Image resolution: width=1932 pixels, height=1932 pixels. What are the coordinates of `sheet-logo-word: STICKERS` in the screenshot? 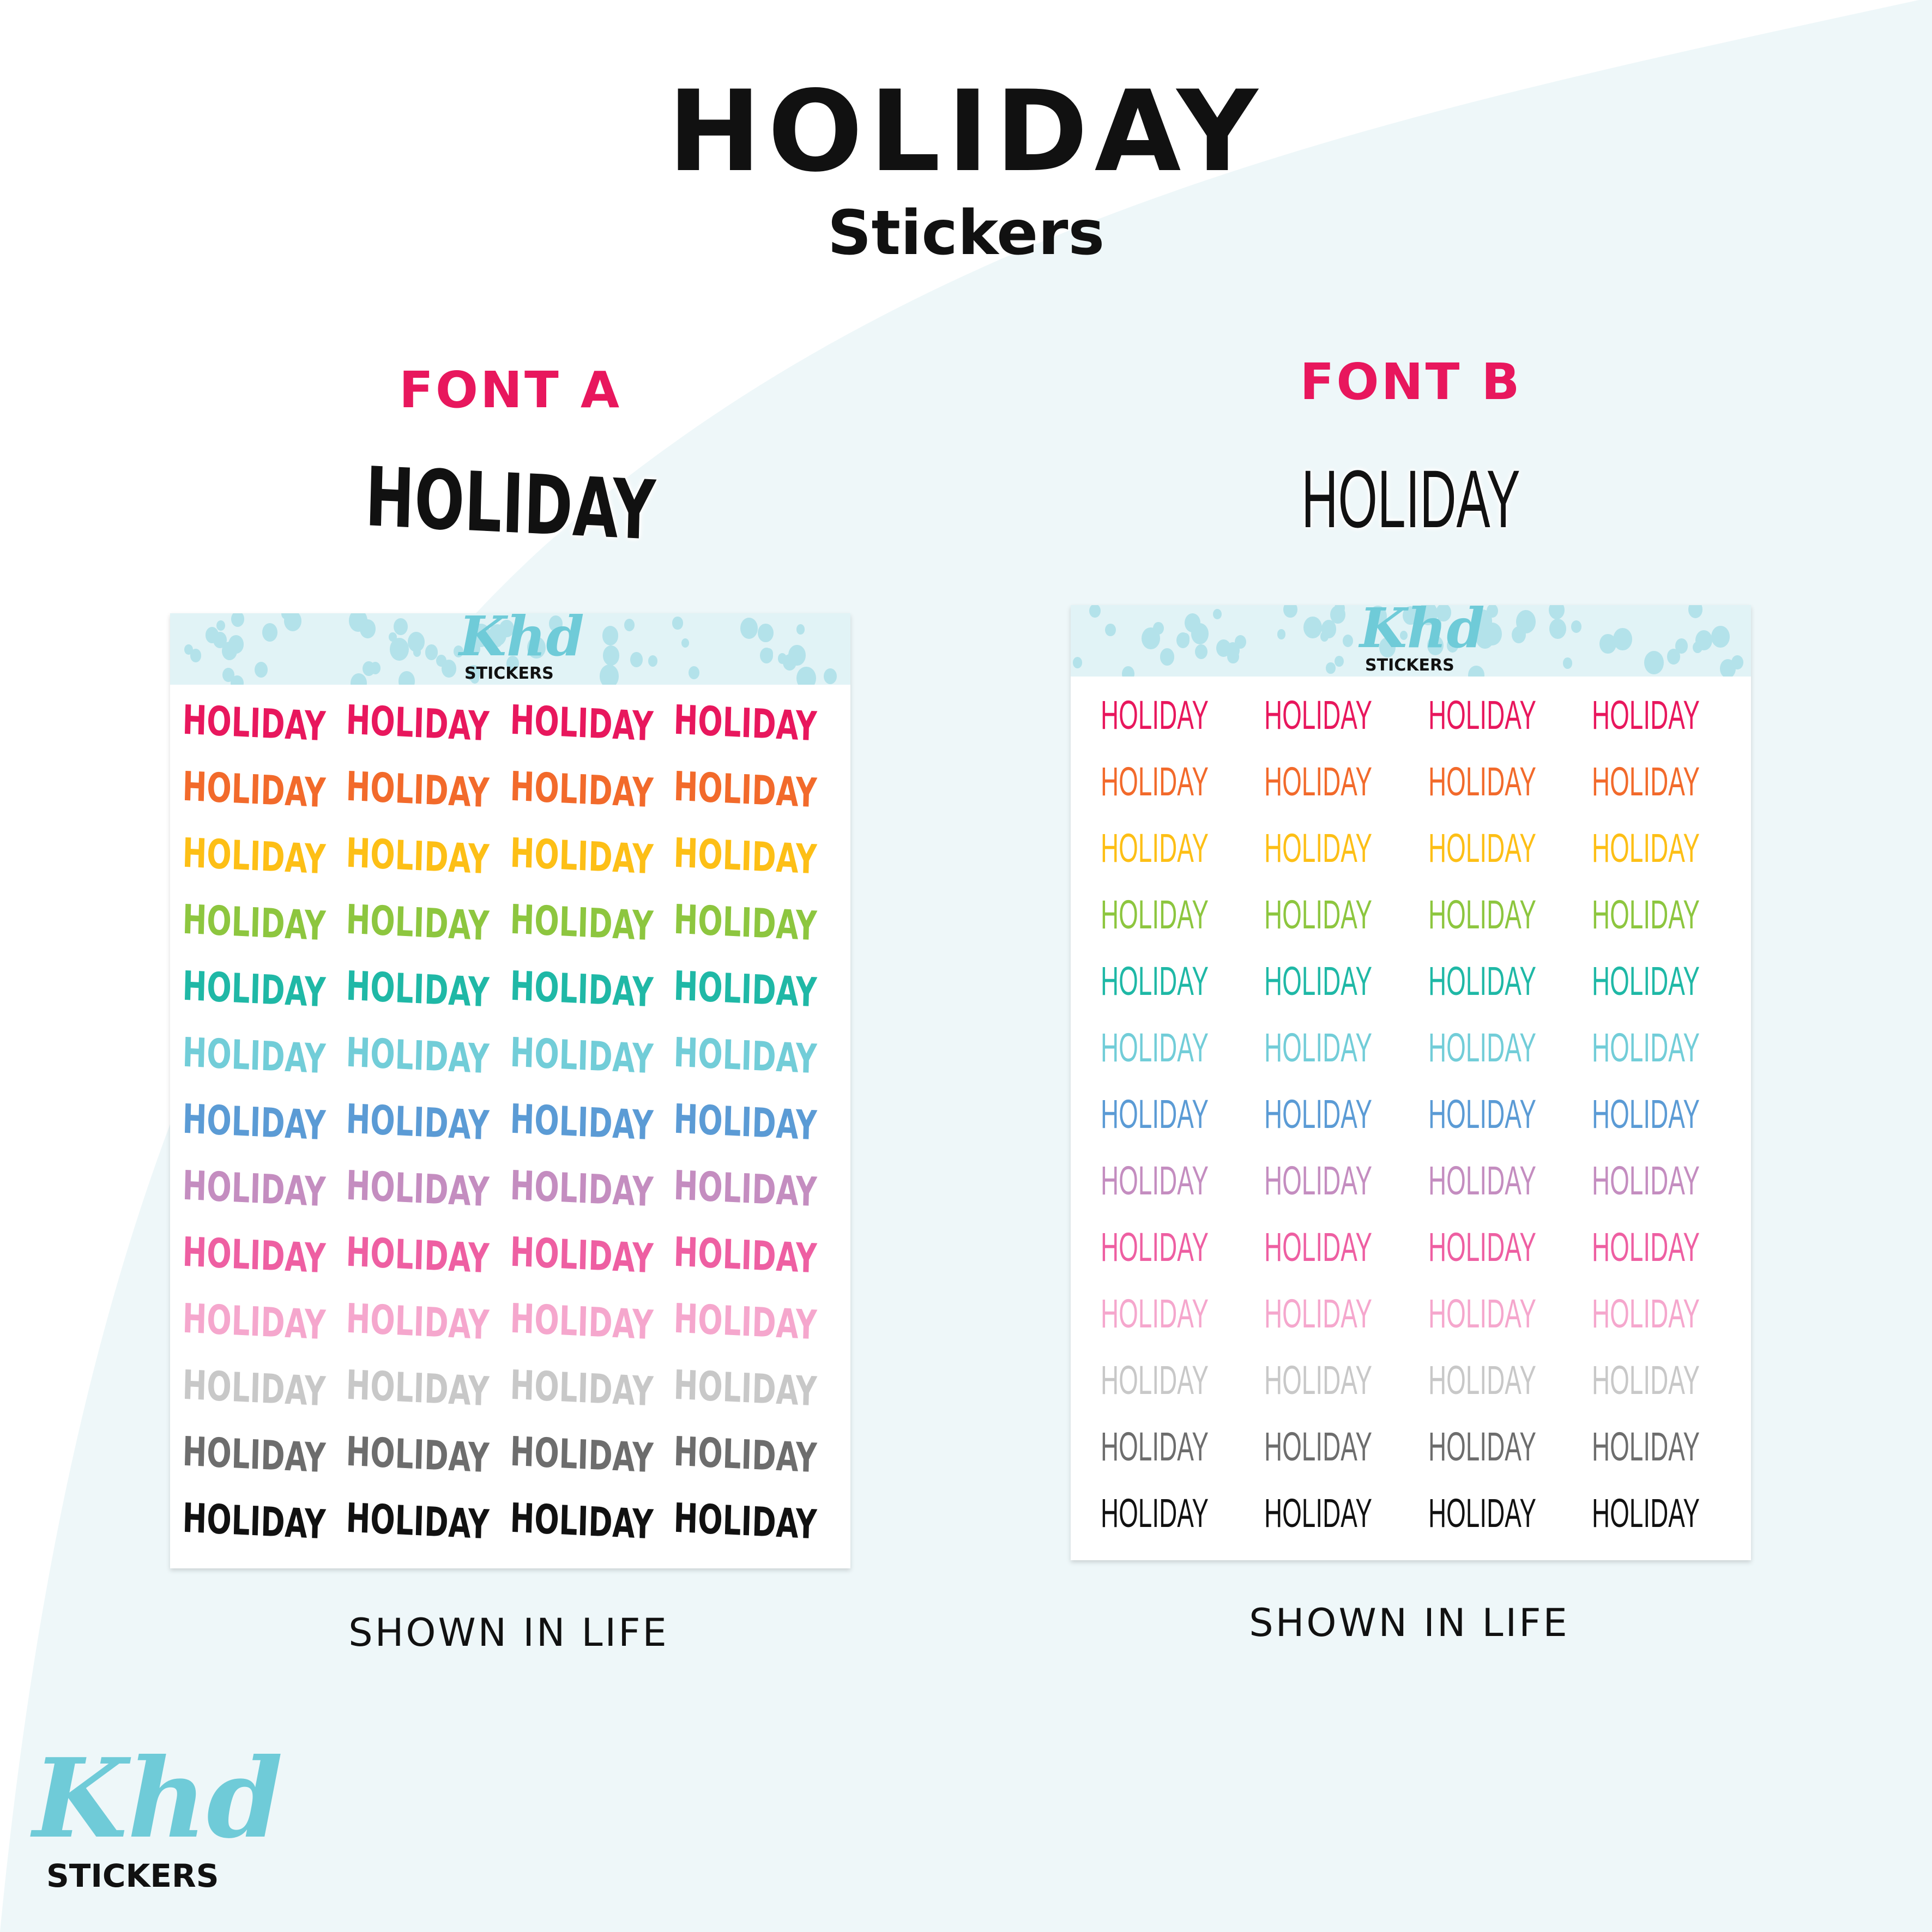 It's located at (509, 673).